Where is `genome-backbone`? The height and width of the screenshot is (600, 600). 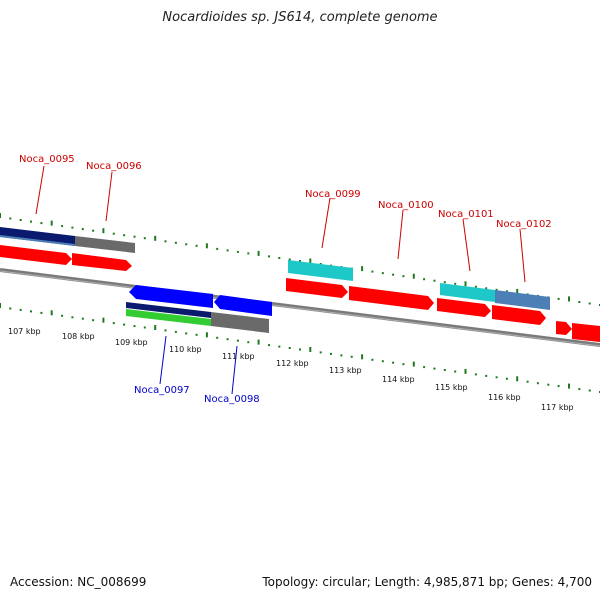 genome-backbone is located at coordinates (300, 307).